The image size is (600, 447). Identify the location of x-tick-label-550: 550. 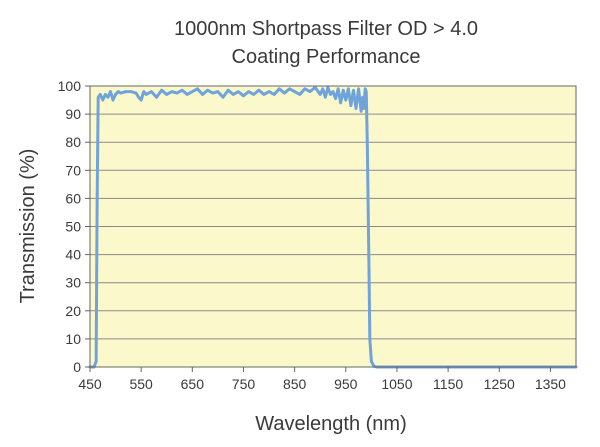
(141, 384).